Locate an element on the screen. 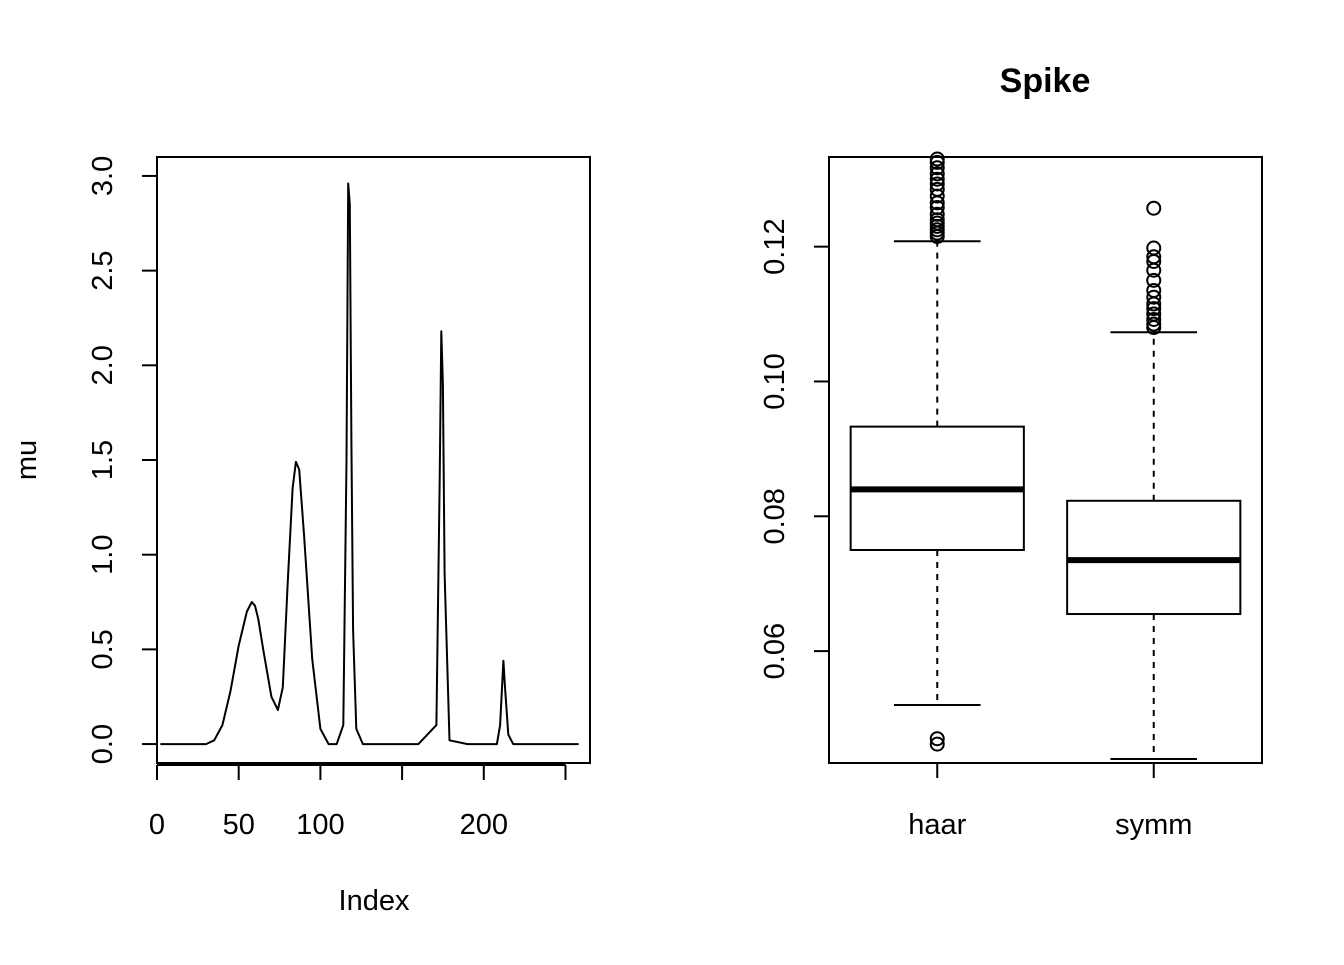 The image size is (1344, 965). line-chart-x-tick-label: 50 is located at coordinates (239, 825).